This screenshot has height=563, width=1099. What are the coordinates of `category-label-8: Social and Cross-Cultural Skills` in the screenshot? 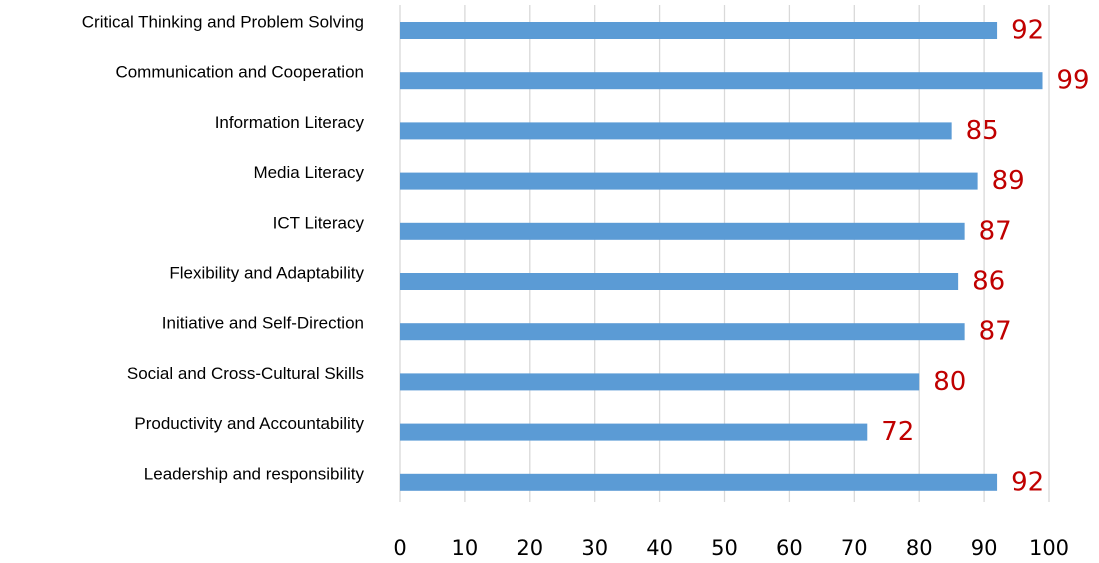 It's located at (245, 373).